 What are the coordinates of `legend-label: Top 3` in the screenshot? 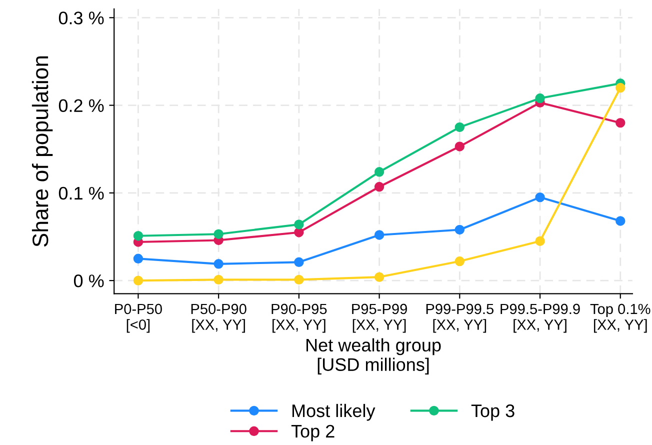 It's located at (492, 412).